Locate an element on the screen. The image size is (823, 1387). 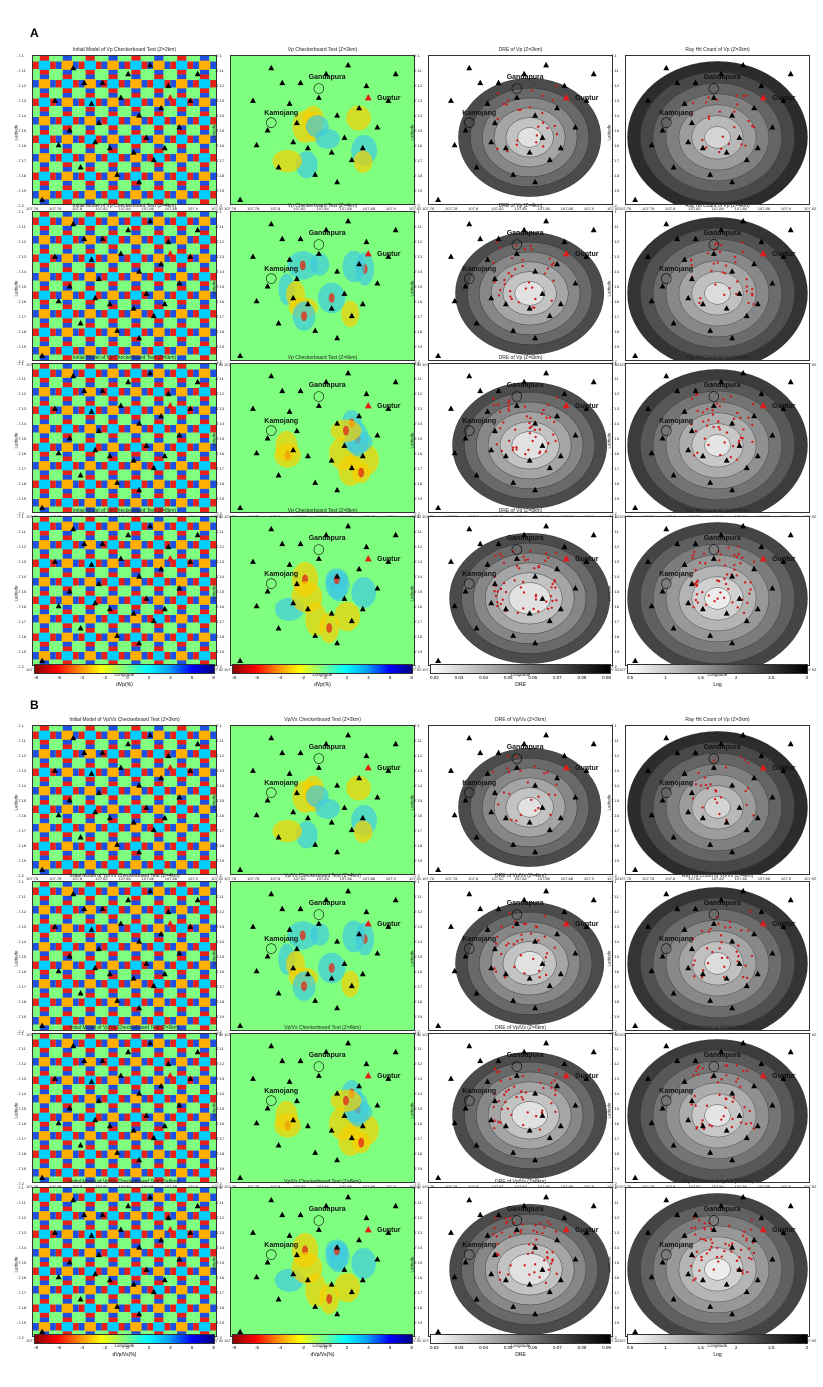
latitude-label: Latitude is located at coordinates (16, 132).